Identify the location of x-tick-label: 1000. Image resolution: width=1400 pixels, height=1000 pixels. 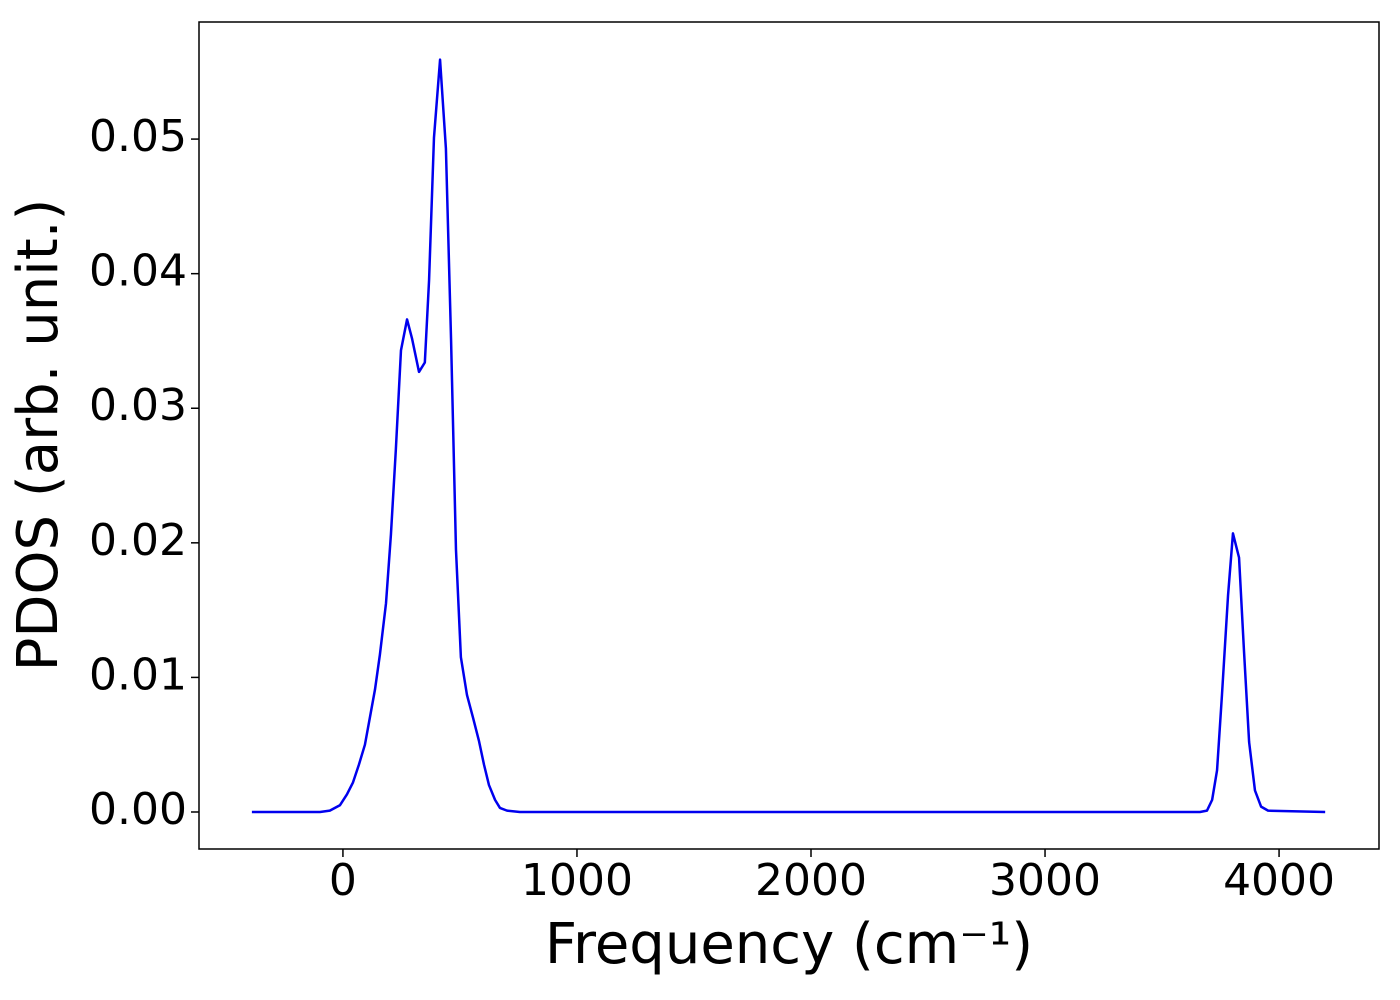
(577, 880).